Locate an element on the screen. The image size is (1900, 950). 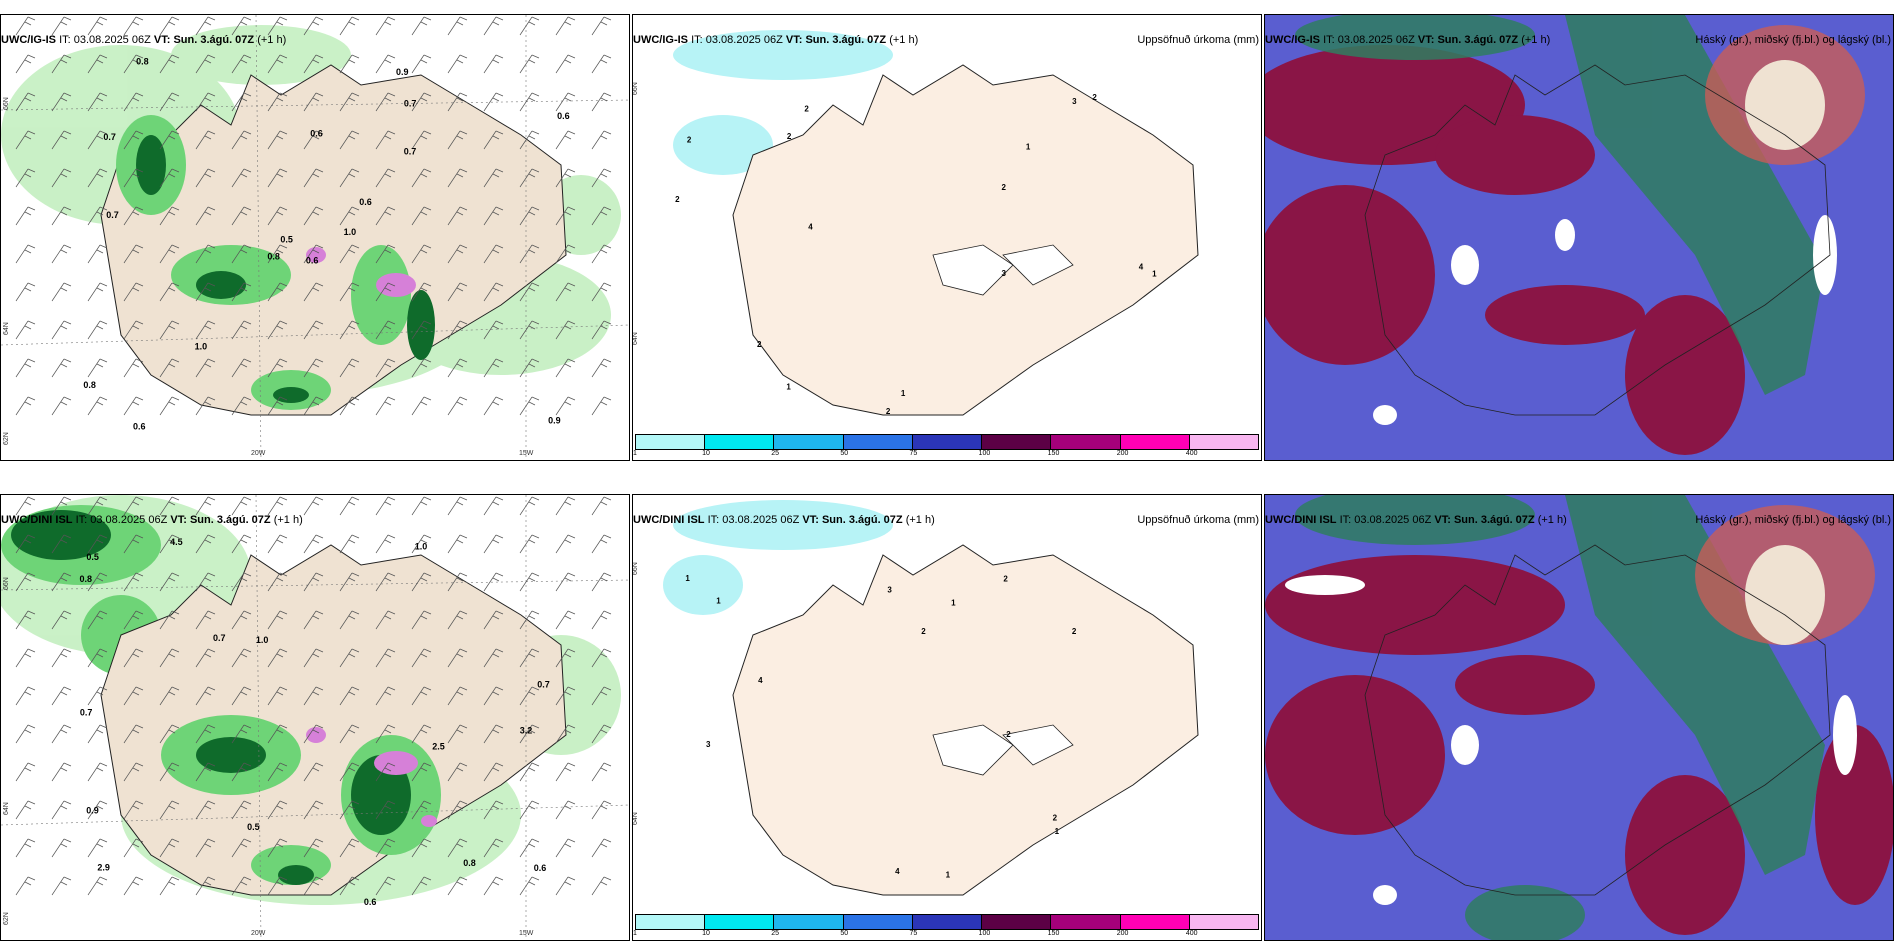
vt-value: Sun. 3.ágú. 07Z is located at coordinates (1494, 520).